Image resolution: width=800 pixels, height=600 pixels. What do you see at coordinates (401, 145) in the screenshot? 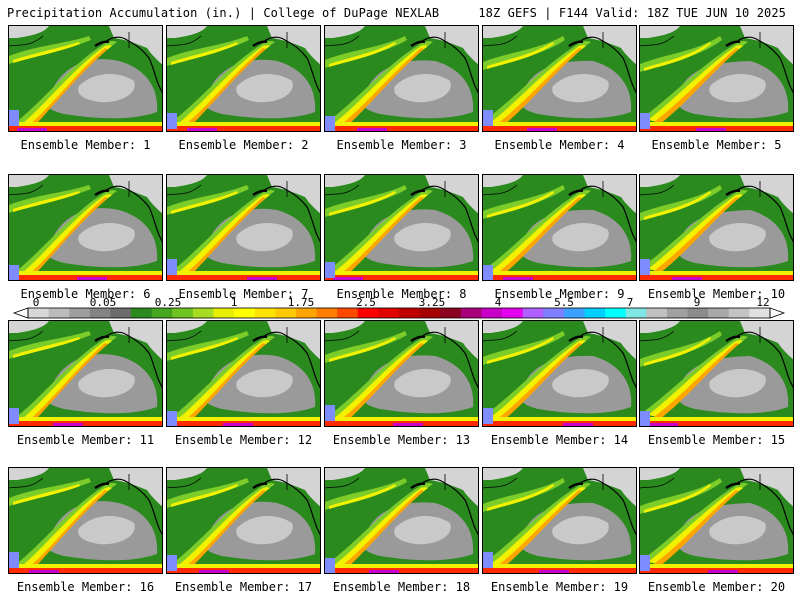
I see `member-caption: Ensemble Member: 3` at bounding box center [401, 145].